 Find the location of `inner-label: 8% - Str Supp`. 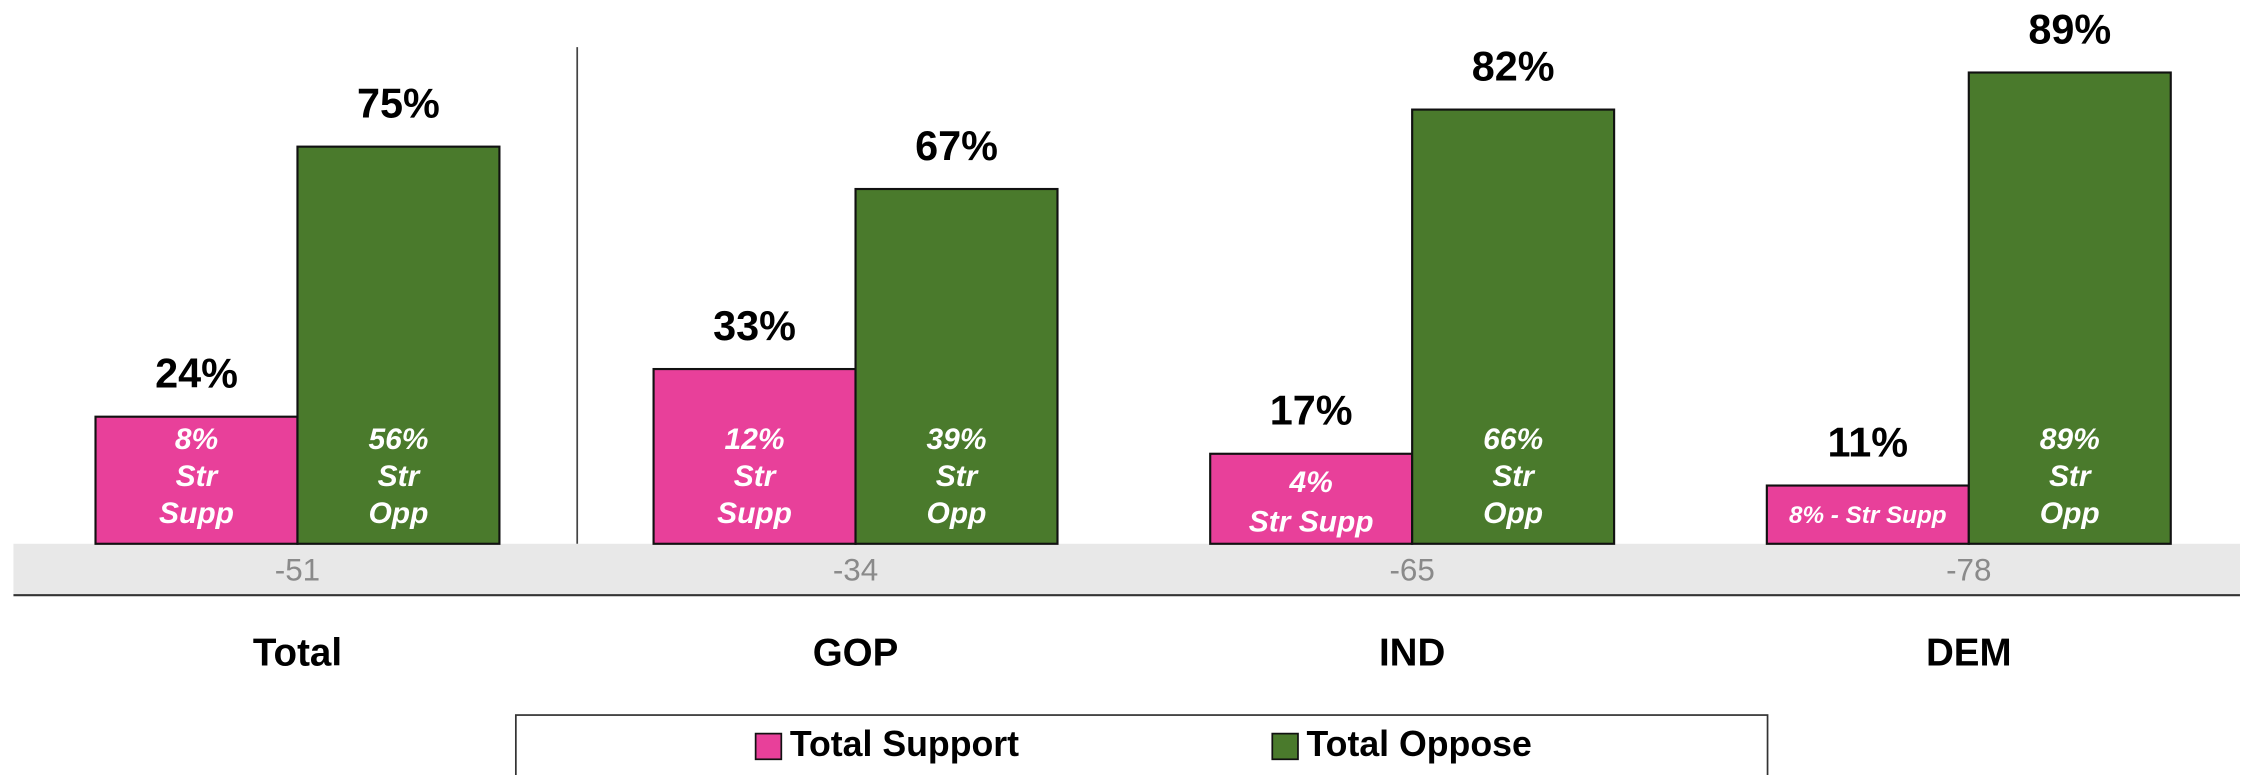

inner-label: 8% - Str Supp is located at coordinates (1868, 515).